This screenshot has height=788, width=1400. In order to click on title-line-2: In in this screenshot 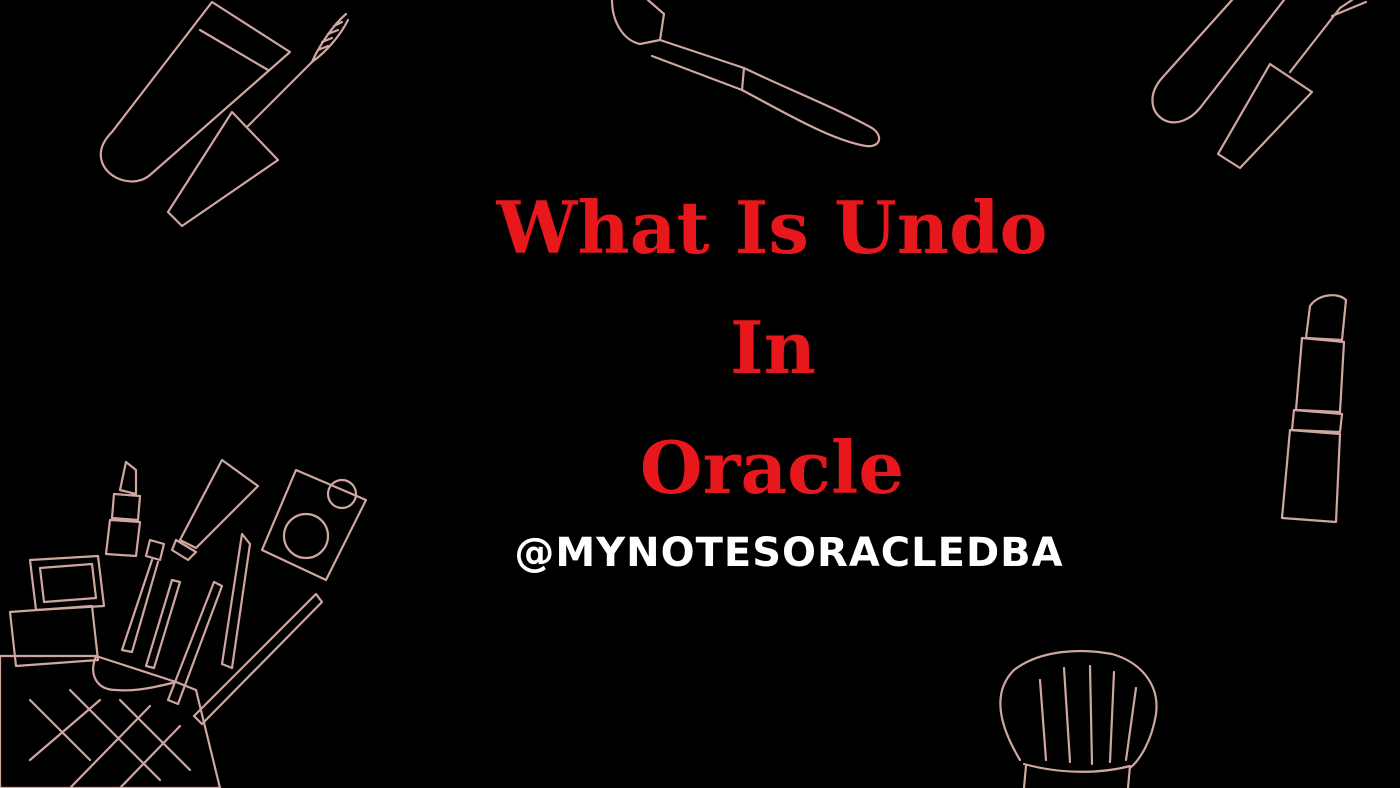, I will do `click(773, 347)`.